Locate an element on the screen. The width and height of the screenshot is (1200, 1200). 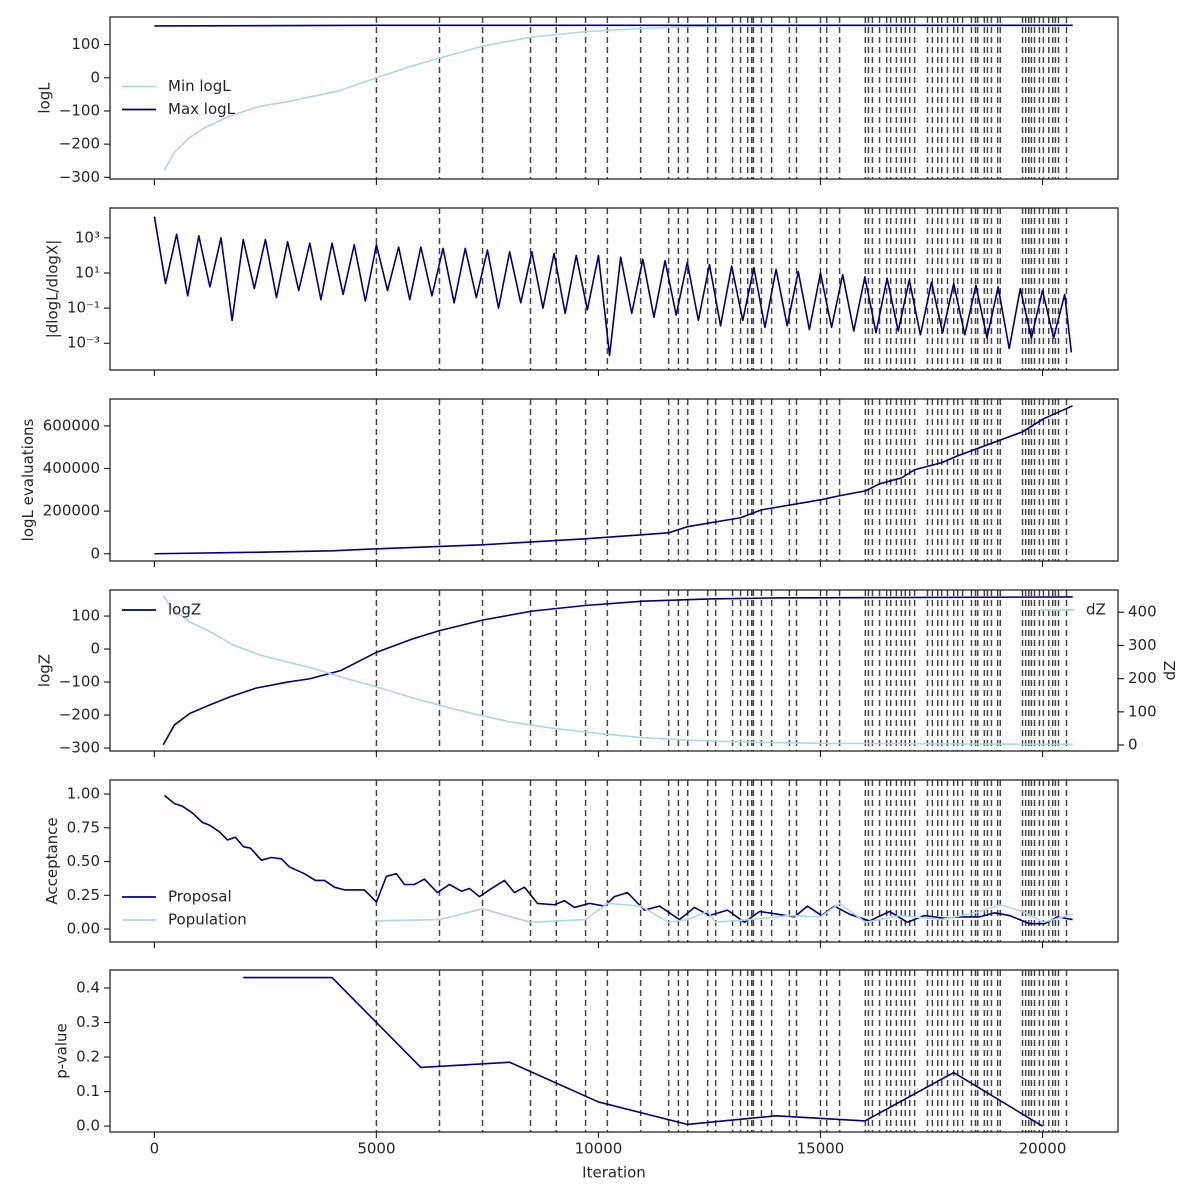
y2-tick-label: 0 is located at coordinates (1133, 745).